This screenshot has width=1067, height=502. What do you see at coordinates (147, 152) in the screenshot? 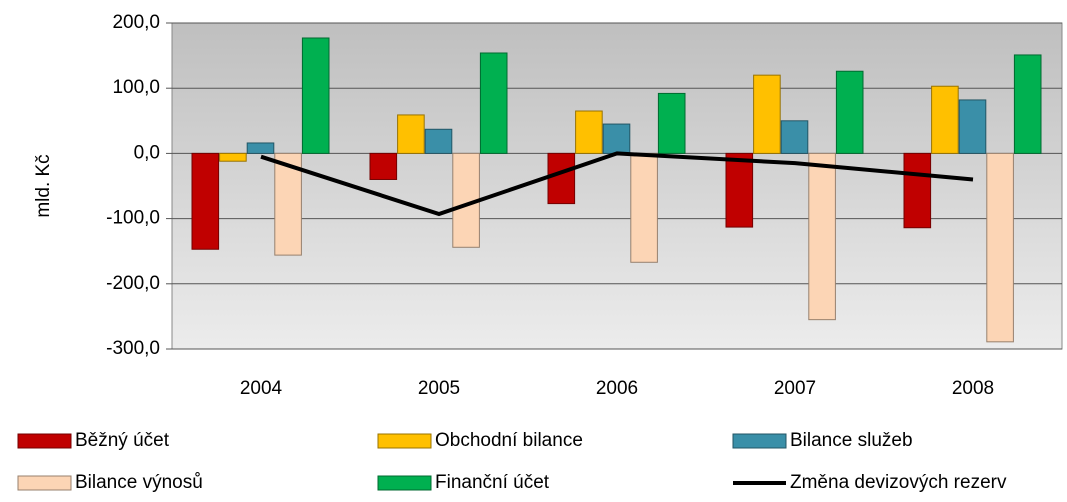
I see `y-tick-label: 0,0` at bounding box center [147, 152].